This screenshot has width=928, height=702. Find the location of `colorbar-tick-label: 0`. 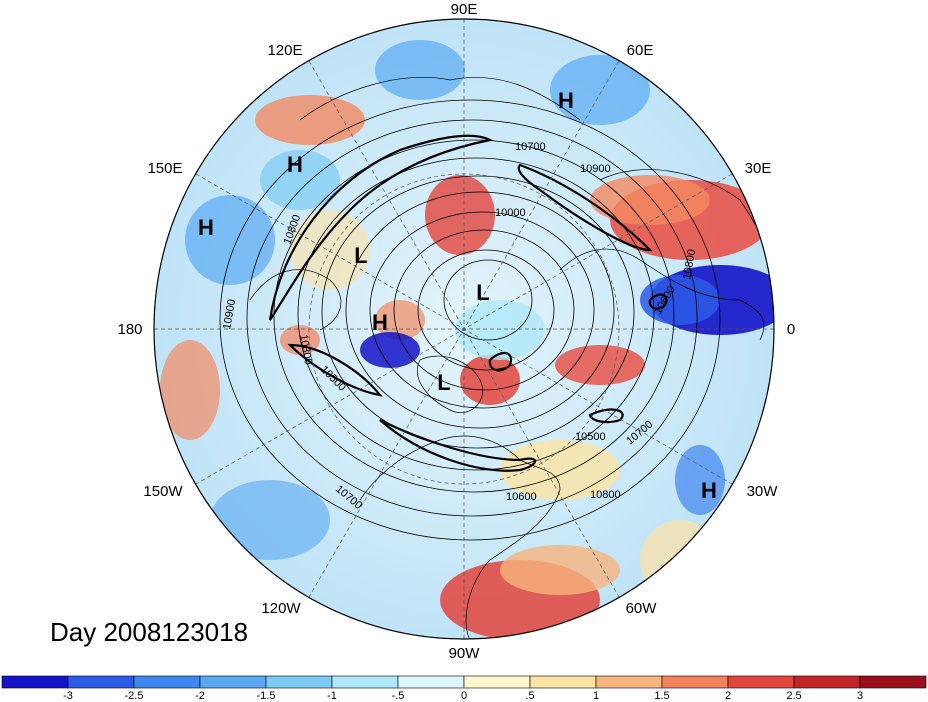

colorbar-tick-label: 0 is located at coordinates (464, 696).